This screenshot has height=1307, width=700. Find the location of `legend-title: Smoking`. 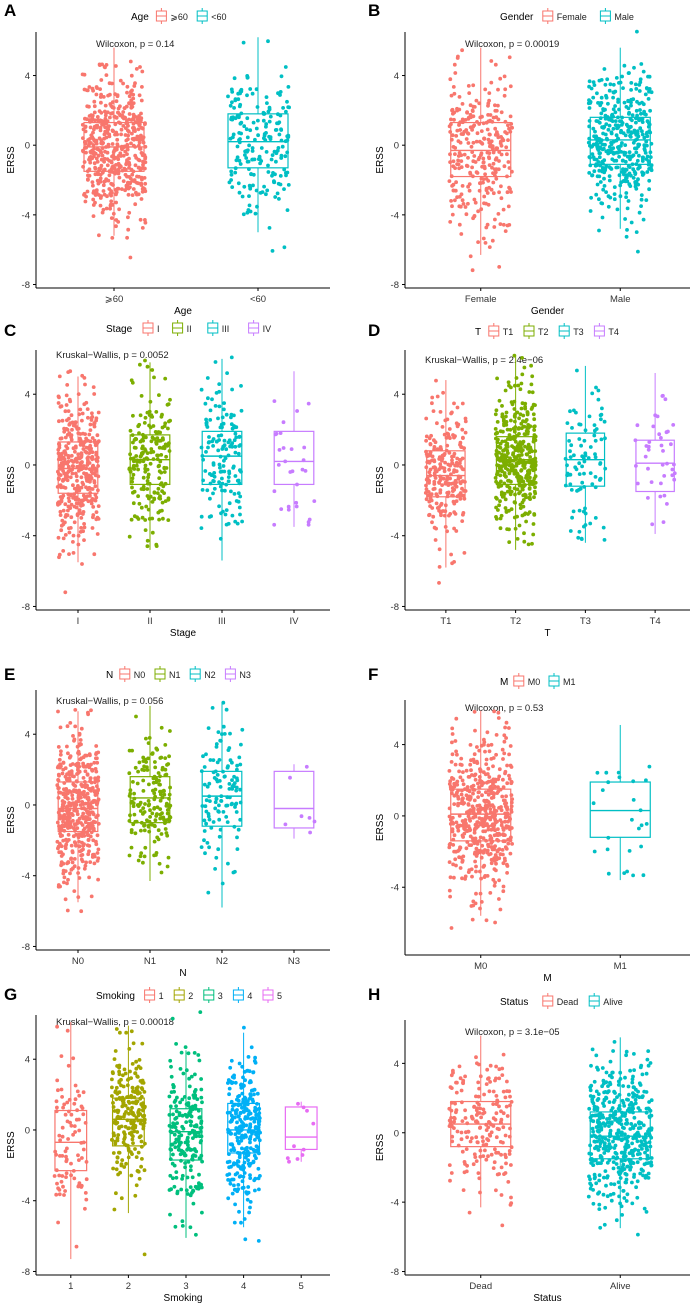

legend-title: Smoking is located at coordinates (115, 996).